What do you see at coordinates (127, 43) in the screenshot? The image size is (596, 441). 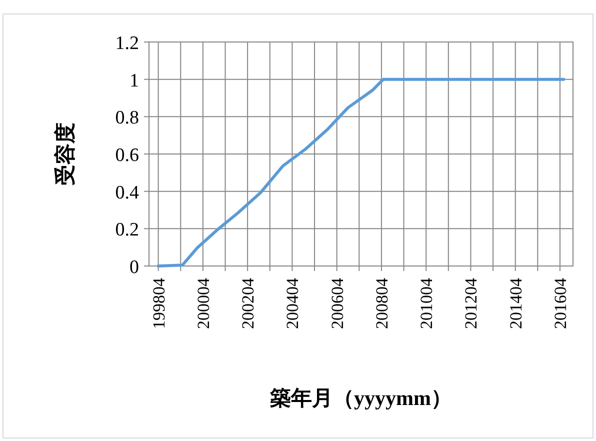 I see `y-tick-label: 1.2` at bounding box center [127, 43].